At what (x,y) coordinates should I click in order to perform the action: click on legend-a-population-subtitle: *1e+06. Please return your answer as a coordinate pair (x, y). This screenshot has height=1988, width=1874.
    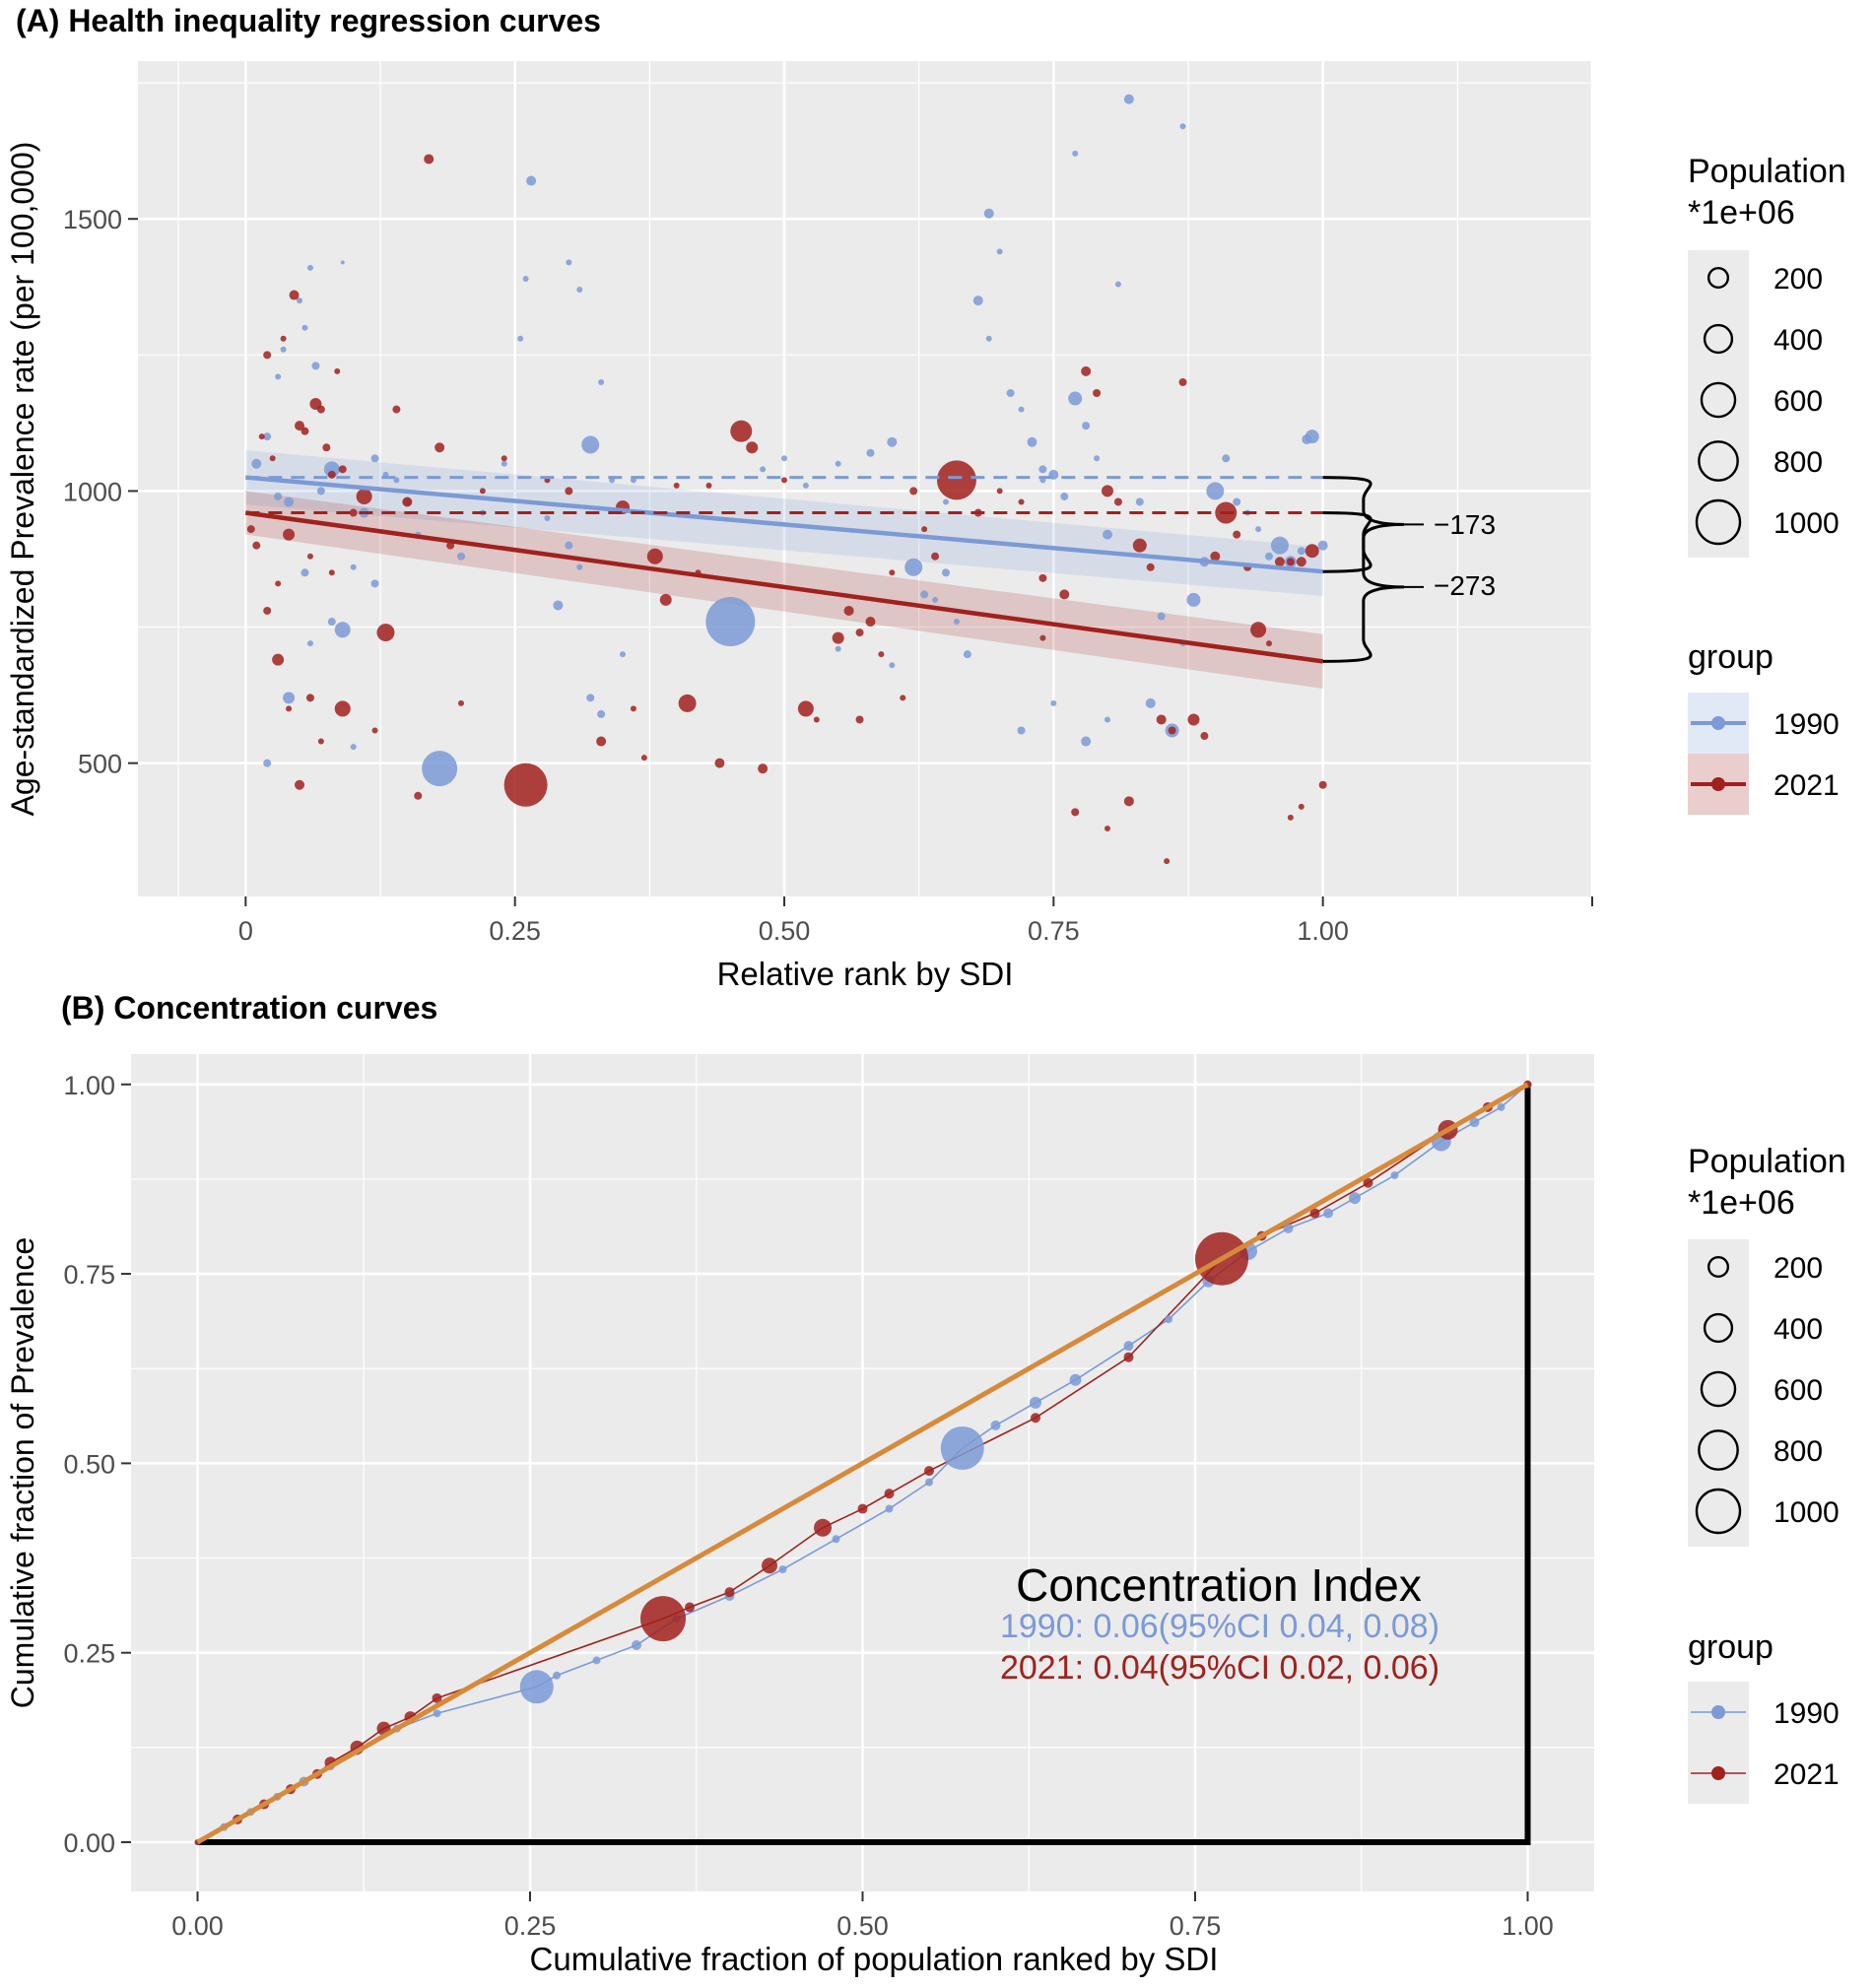
    Looking at the image, I should click on (1742, 213).